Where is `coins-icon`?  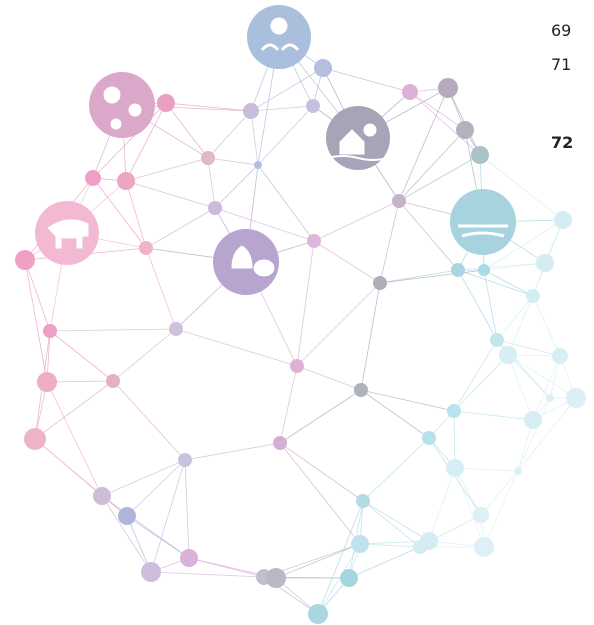 coins-icon is located at coordinates (264, 268).